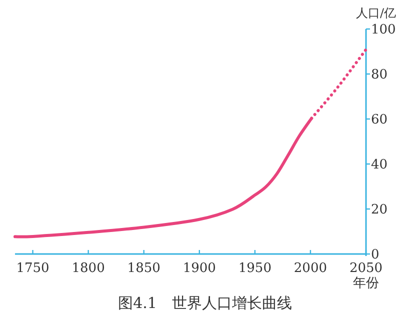 This screenshot has width=400, height=322. What do you see at coordinates (379, 210) in the screenshot?
I see `y-tick-label: 20` at bounding box center [379, 210].